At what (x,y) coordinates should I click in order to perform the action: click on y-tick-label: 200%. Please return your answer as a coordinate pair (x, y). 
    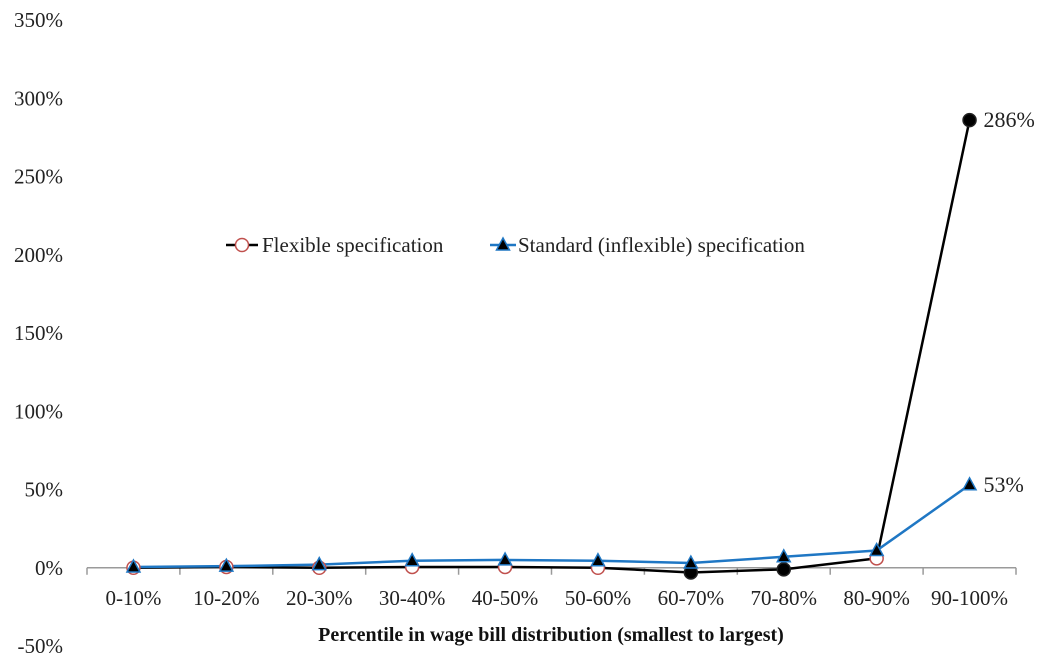
    Looking at the image, I should click on (38, 255).